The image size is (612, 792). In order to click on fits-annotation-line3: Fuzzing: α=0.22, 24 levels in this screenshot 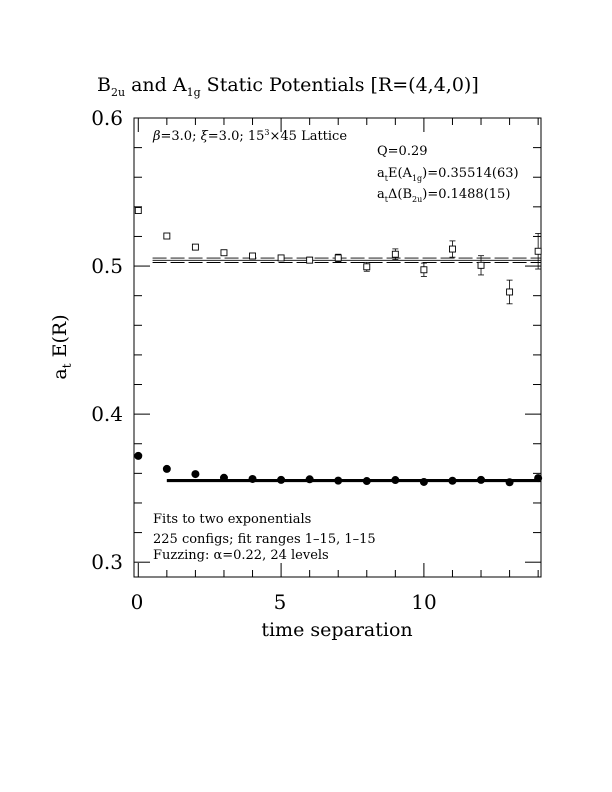, I will do `click(241, 555)`.